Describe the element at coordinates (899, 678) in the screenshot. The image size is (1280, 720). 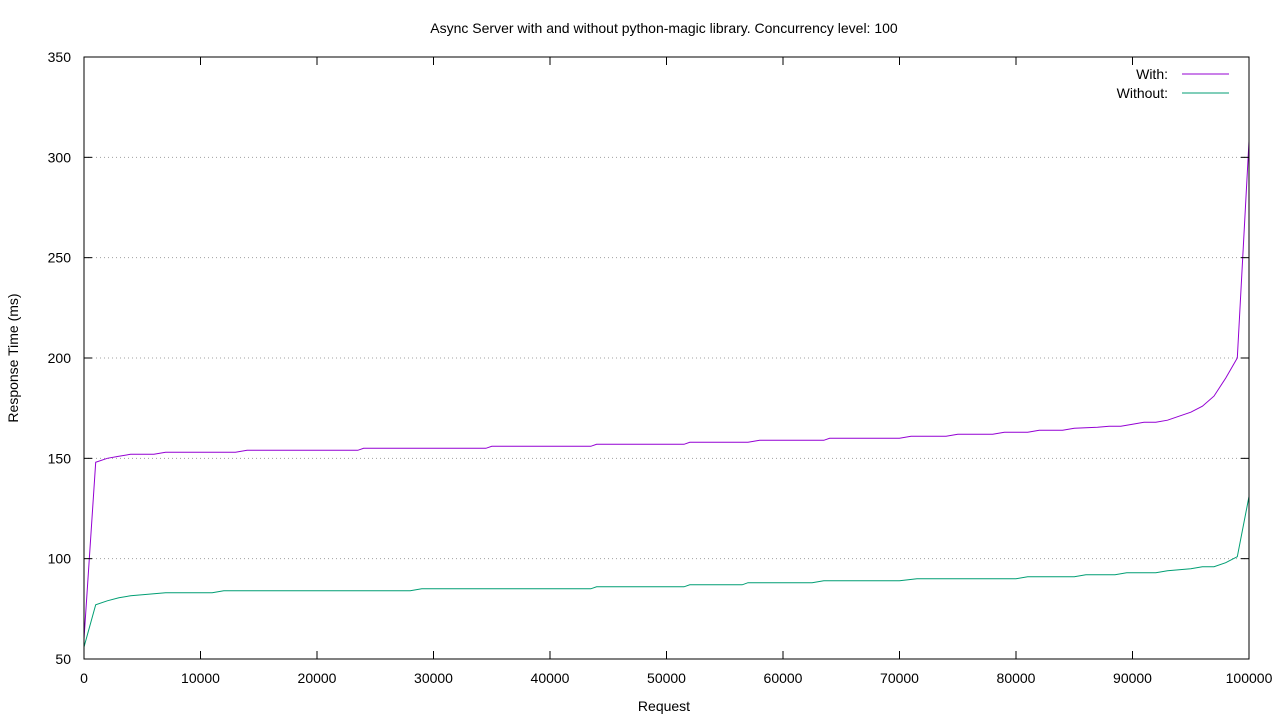
I see `x-tick-label: 70000` at that location.